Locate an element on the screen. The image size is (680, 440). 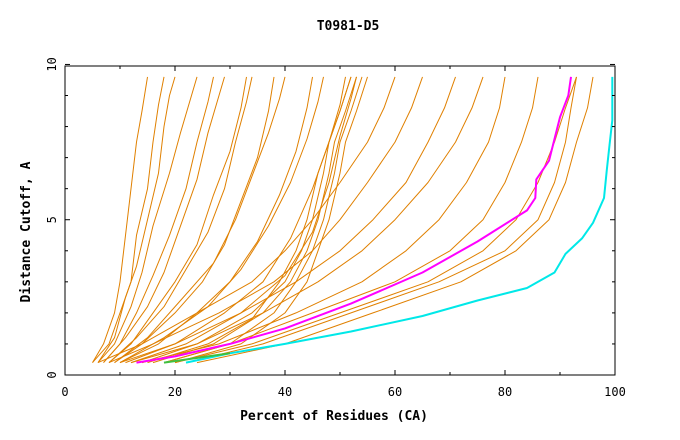
y-tick-label-2: 10 is located at coordinates (52, 64).